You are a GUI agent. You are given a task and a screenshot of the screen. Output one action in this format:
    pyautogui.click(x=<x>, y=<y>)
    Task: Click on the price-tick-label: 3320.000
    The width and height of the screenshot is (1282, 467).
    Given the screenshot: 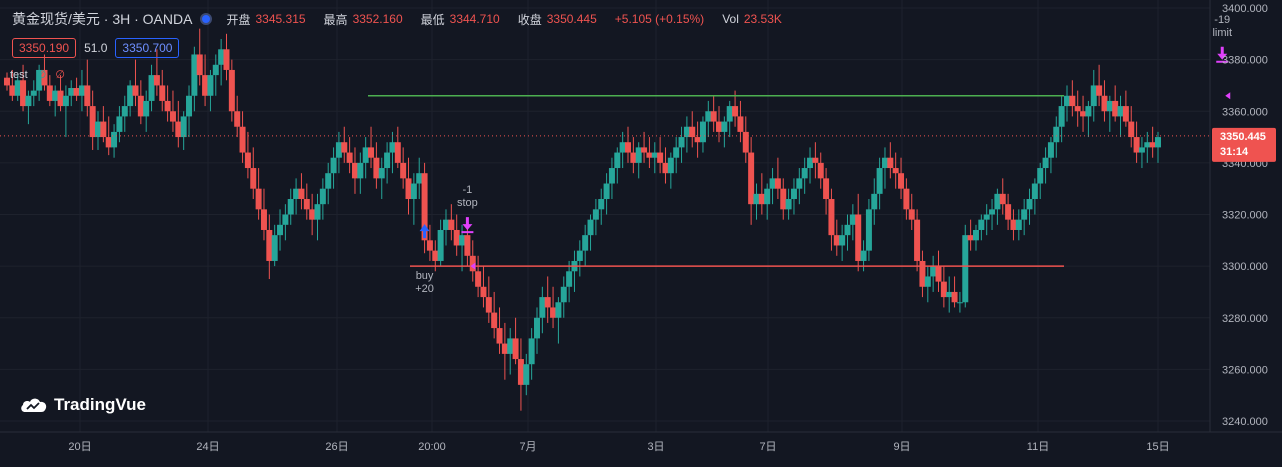 What is the action you would take?
    pyautogui.click(x=1245, y=216)
    